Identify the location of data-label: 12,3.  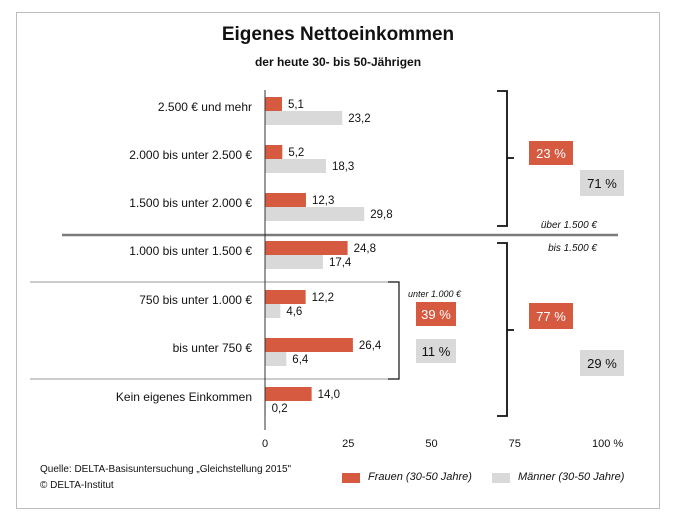
(323, 201).